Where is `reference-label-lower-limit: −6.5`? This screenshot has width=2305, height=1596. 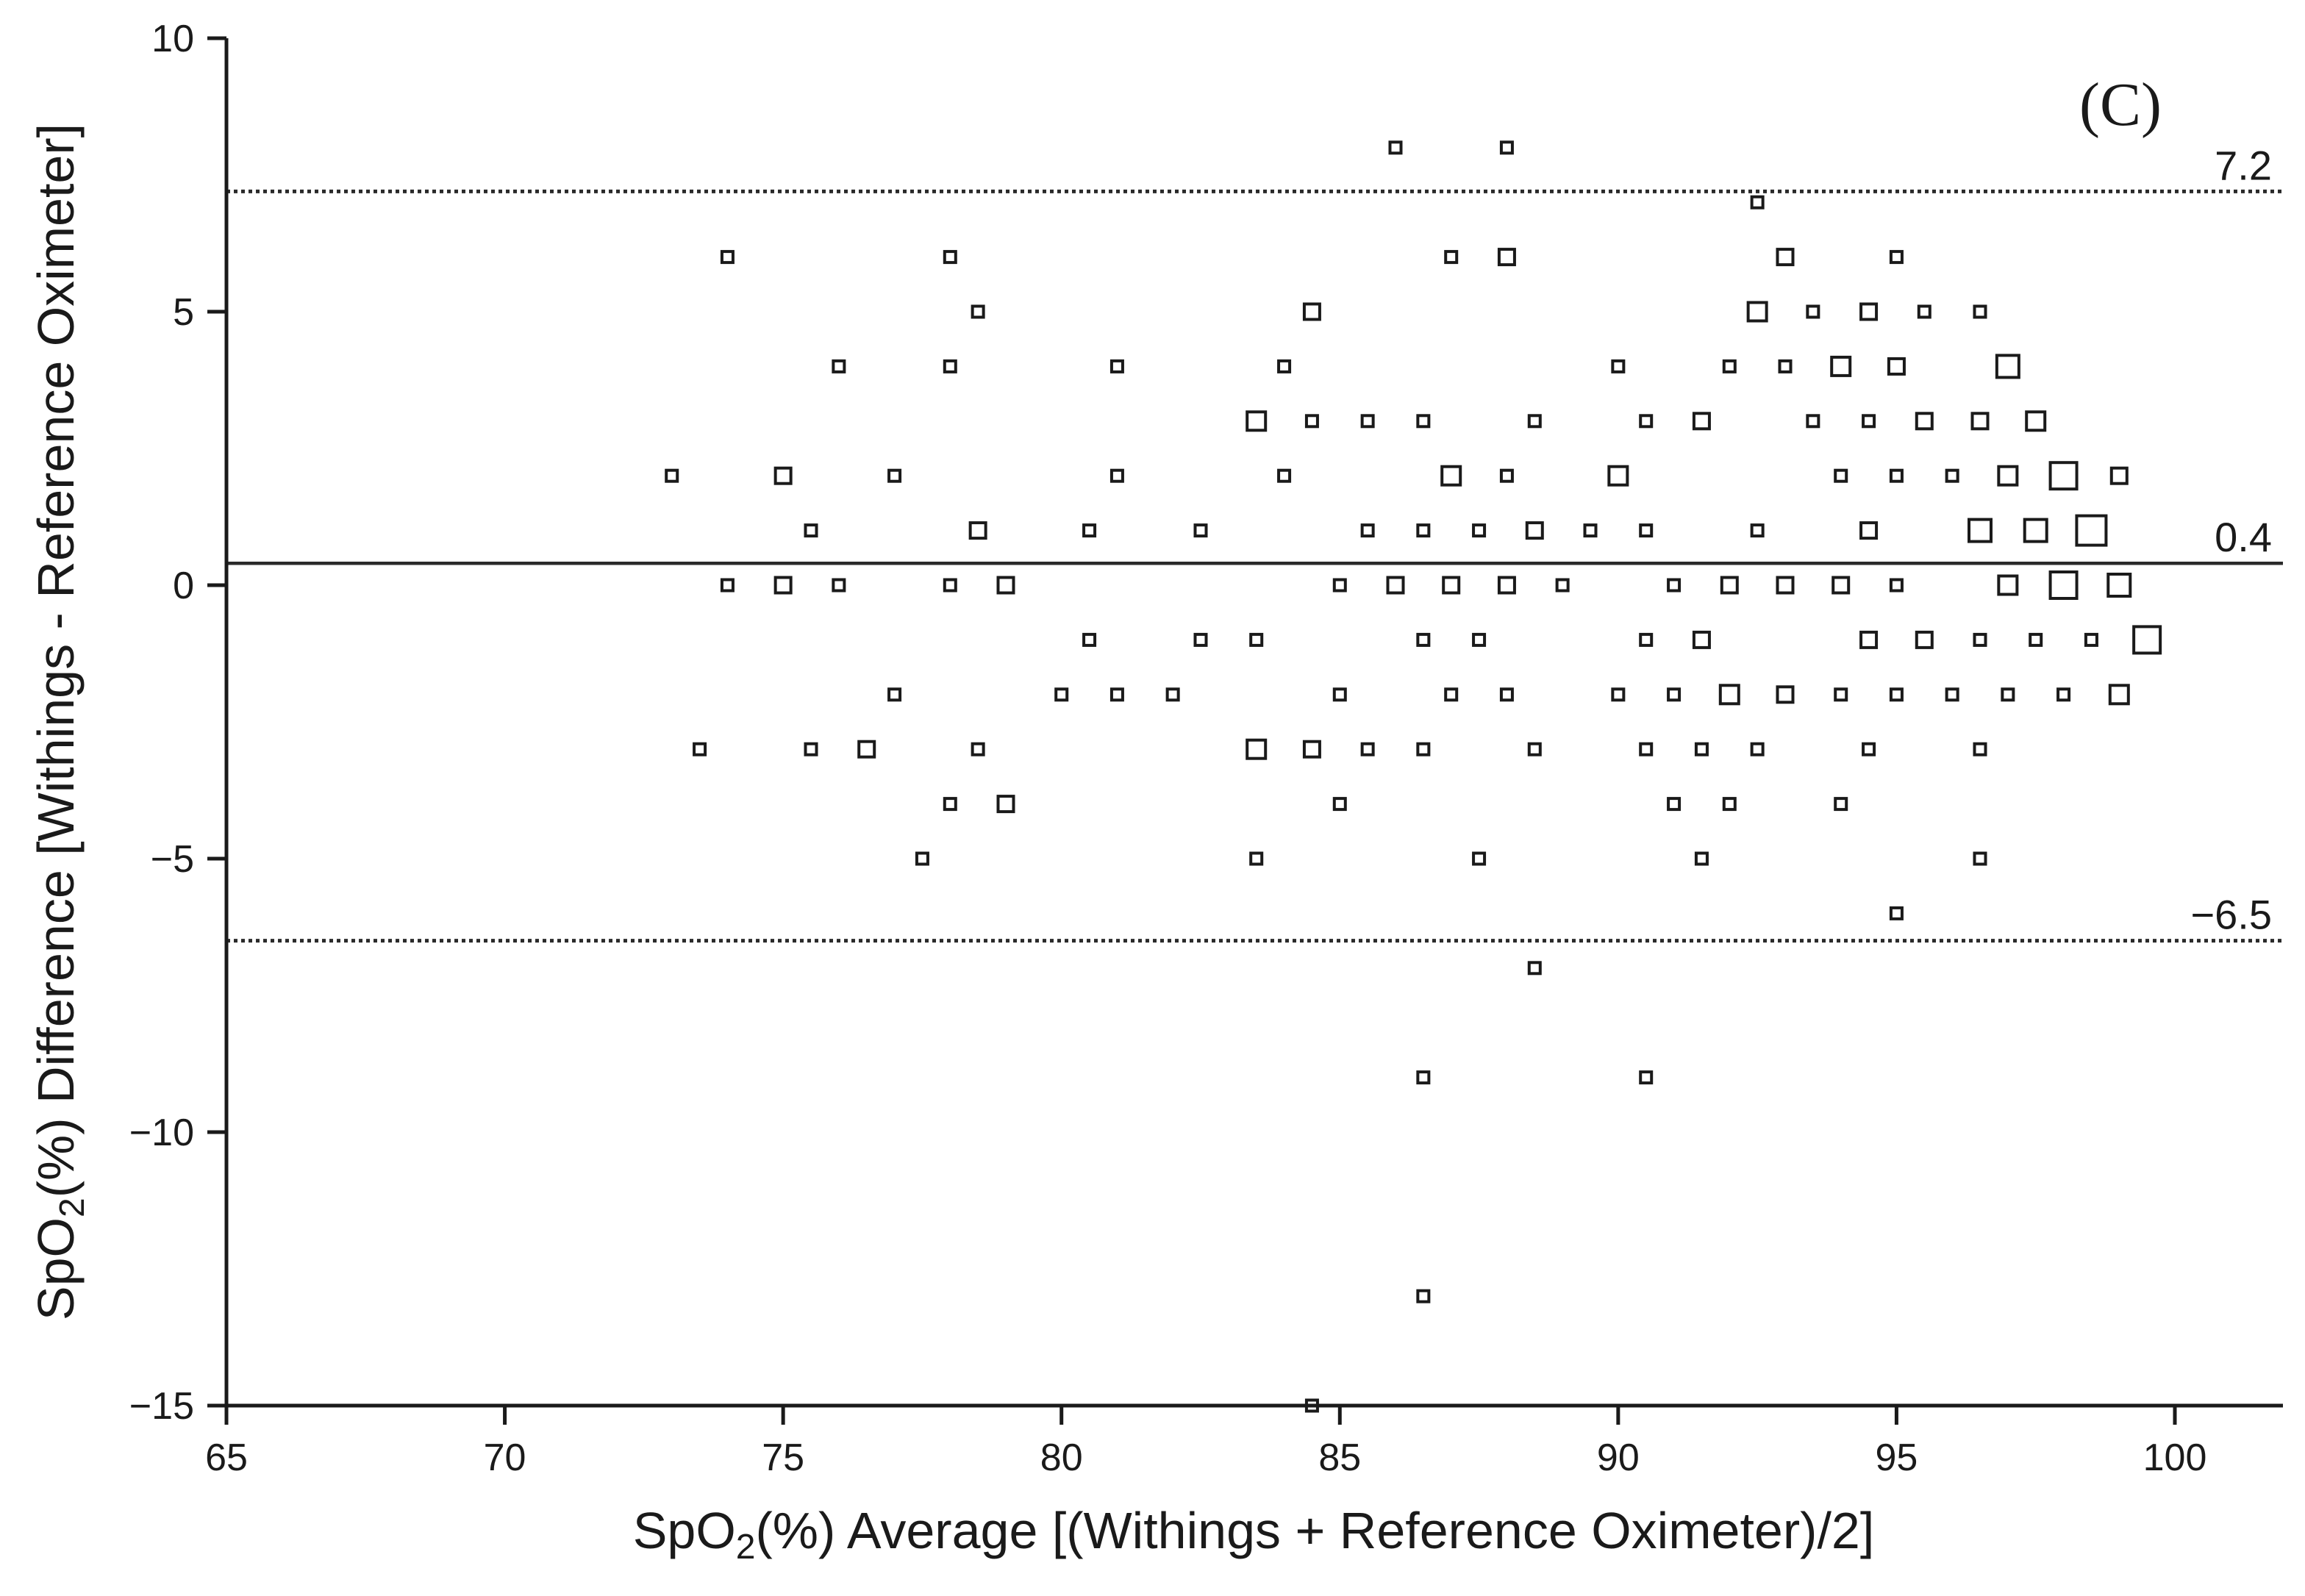 reference-label-lower-limit: −6.5 is located at coordinates (2231, 915).